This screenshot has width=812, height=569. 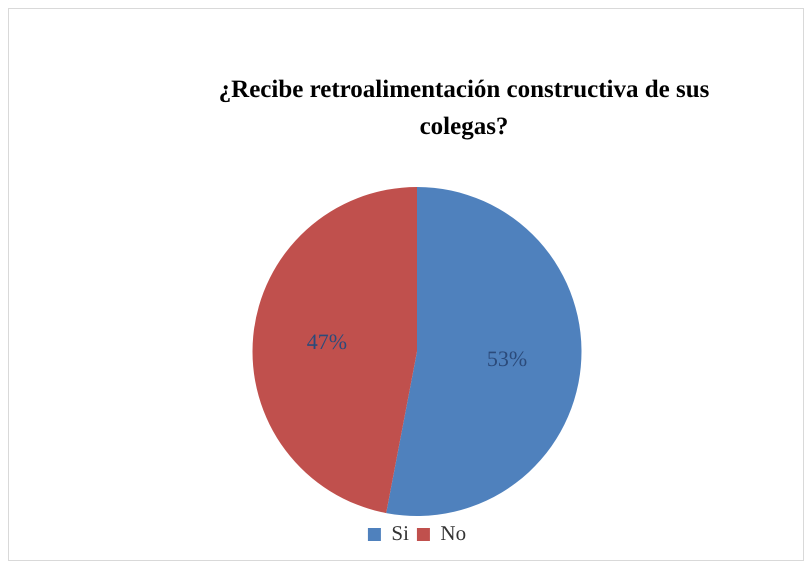 What do you see at coordinates (400, 533) in the screenshot?
I see `legend-label: Si` at bounding box center [400, 533].